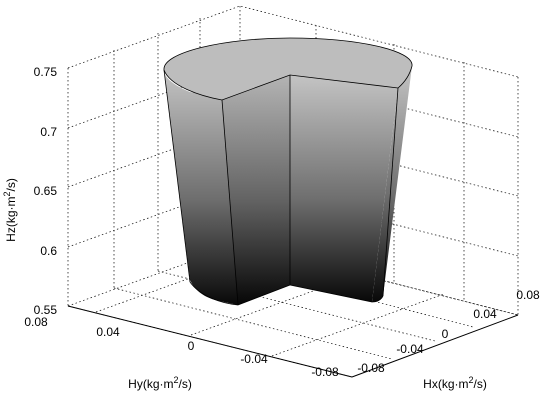 The width and height of the screenshot is (550, 400). What do you see at coordinates (528, 295) in the screenshot?
I see `x-tick-label: 0.08` at bounding box center [528, 295].